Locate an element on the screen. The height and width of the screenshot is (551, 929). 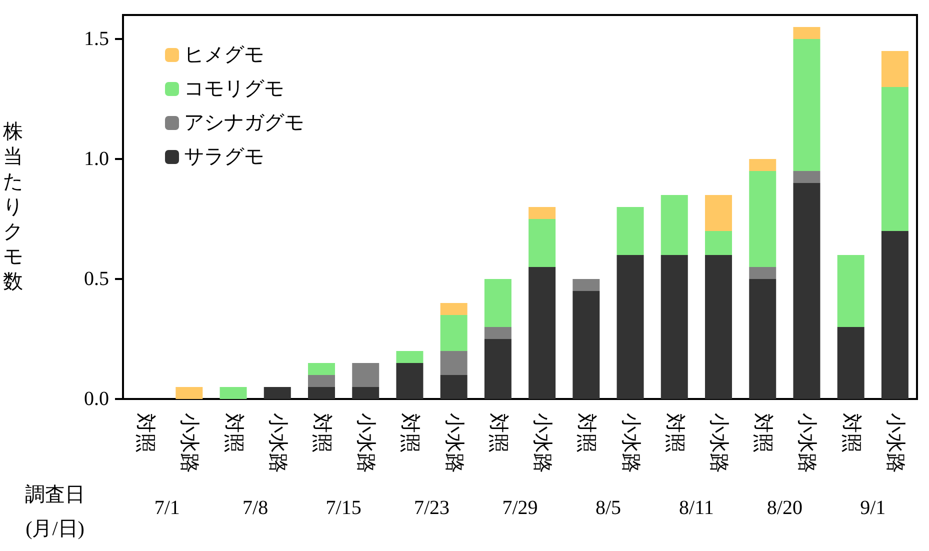
y-tick-label: 1.0 is located at coordinates (96, 159).